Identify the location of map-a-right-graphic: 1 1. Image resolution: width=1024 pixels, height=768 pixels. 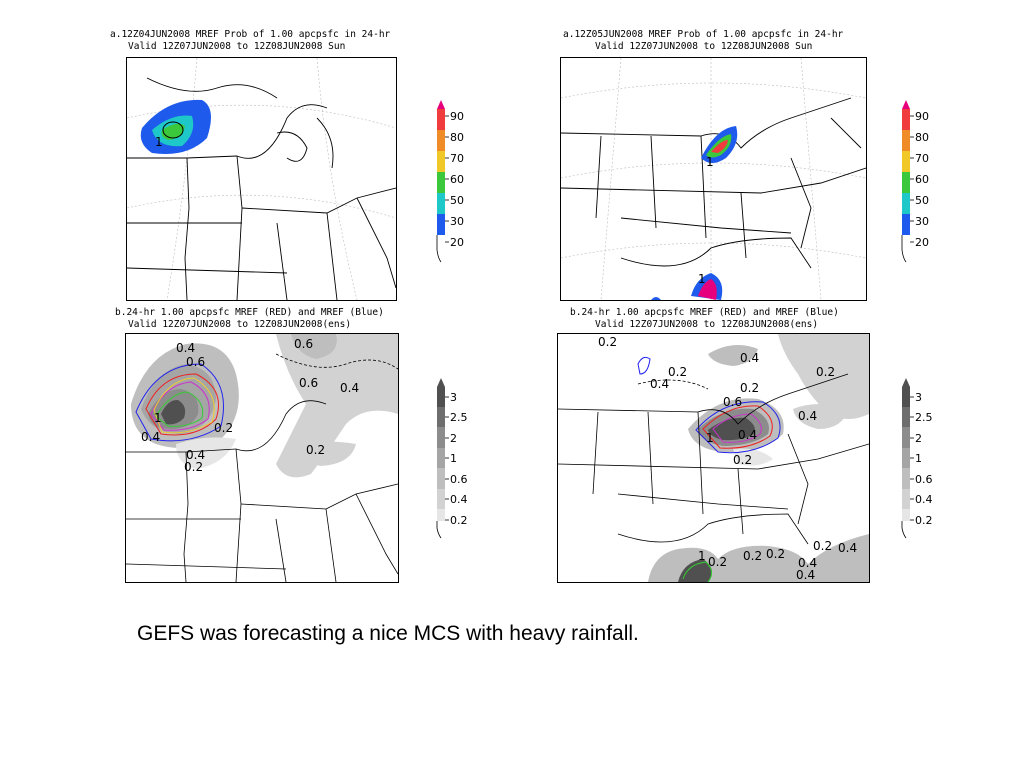
(713, 179).